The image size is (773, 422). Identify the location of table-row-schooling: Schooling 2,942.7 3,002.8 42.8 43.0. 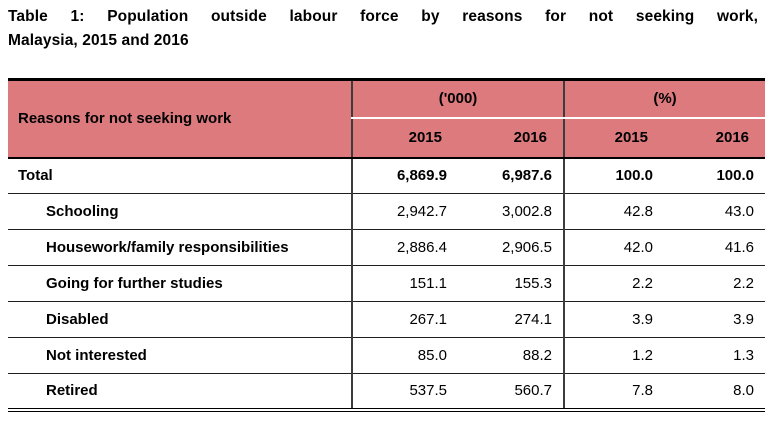
(387, 211).